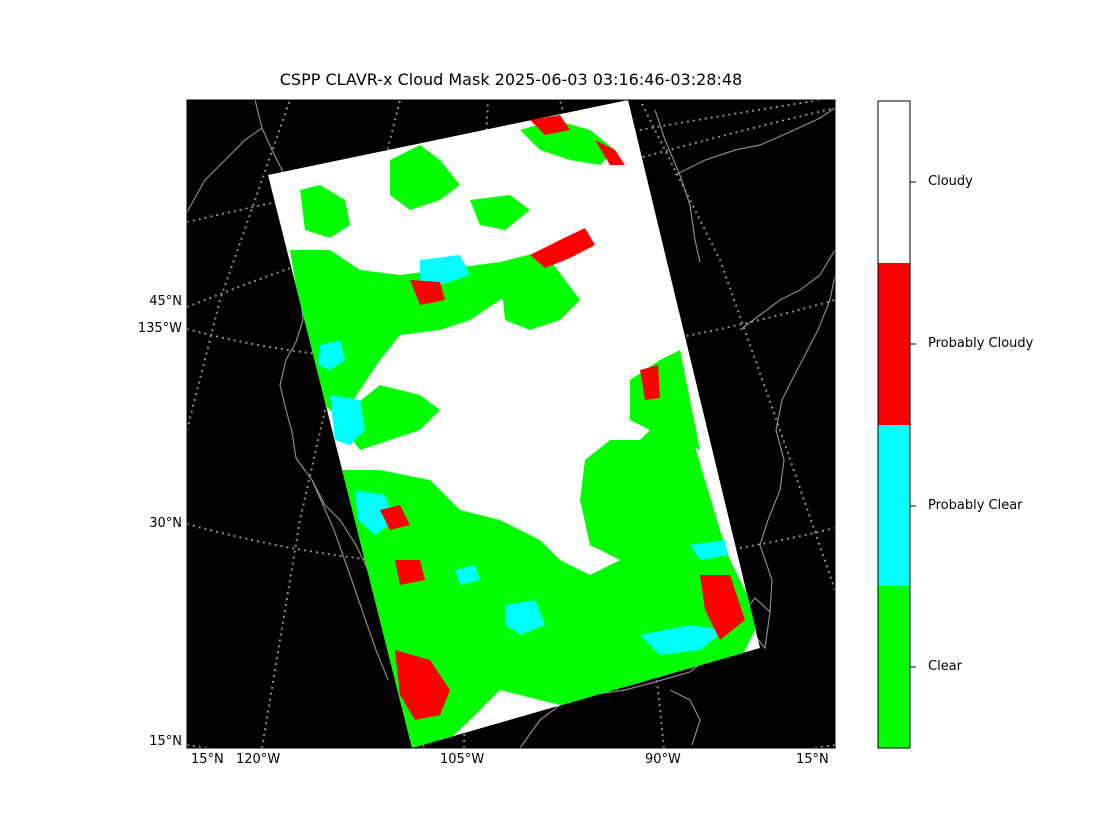 This screenshot has width=1120, height=840. Describe the element at coordinates (709, 550) in the screenshot. I see `probably-clear-region-tx` at that location.